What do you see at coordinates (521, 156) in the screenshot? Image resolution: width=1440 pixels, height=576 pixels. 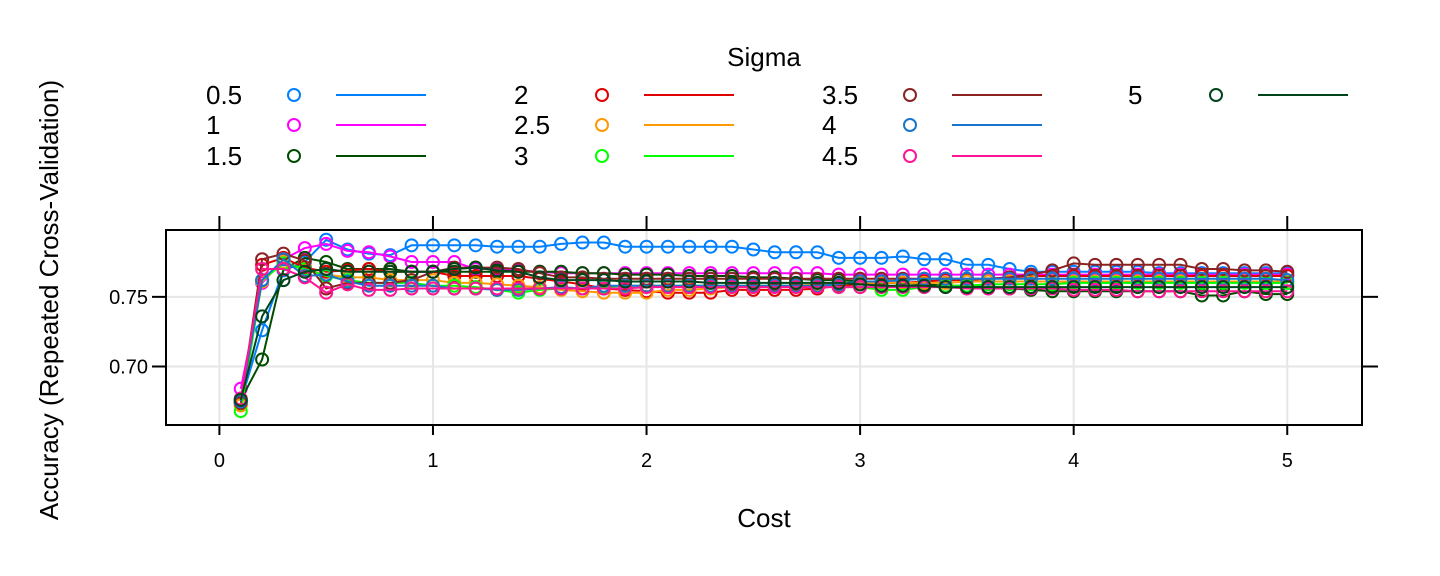 I see `legend-label: 3` at bounding box center [521, 156].